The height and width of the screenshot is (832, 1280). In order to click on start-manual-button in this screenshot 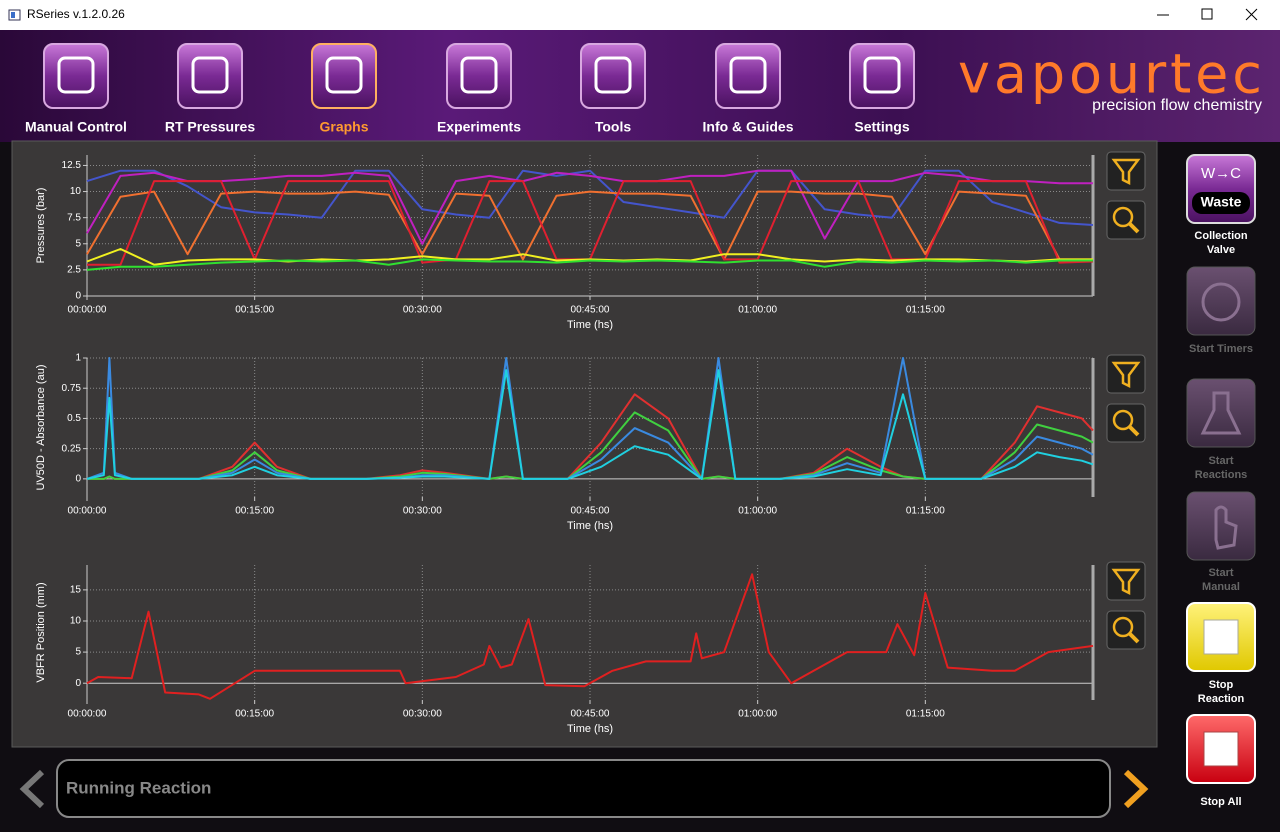, I will do `click(1221, 526)`.